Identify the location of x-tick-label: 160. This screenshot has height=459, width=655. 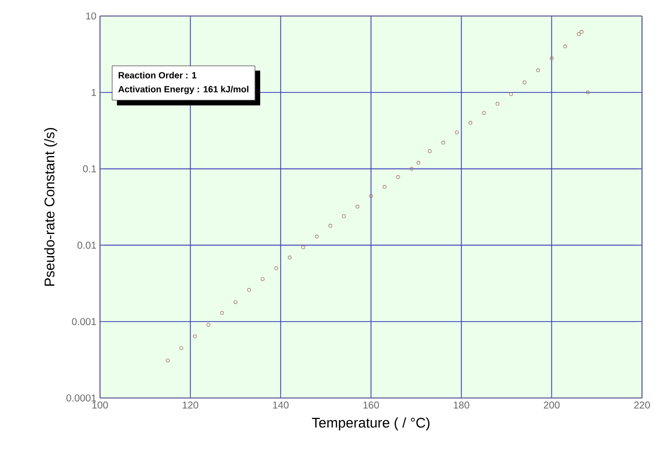
(371, 405).